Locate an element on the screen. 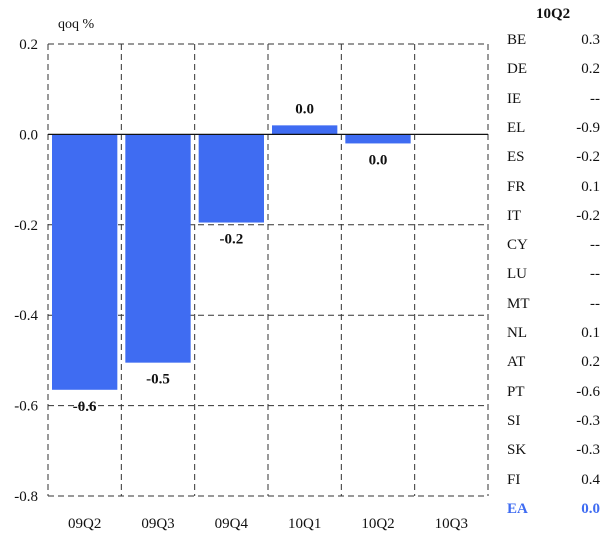  table-row: IT -0.2 is located at coordinates (550, 219).